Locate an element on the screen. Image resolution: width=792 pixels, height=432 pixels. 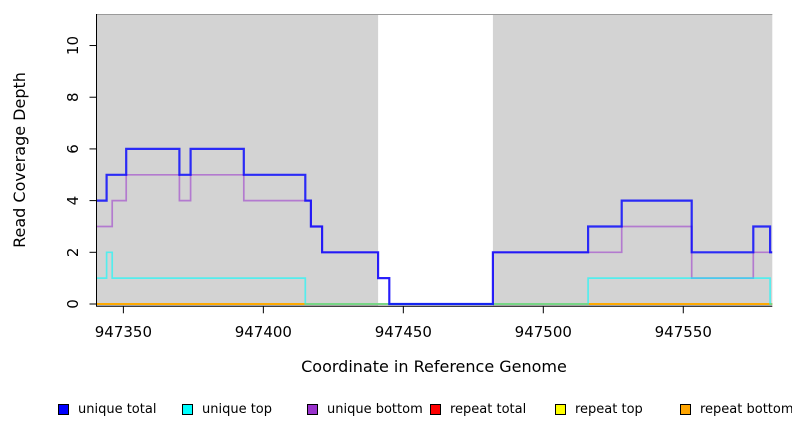
x-tick-label: 947400 is located at coordinates (263, 332).